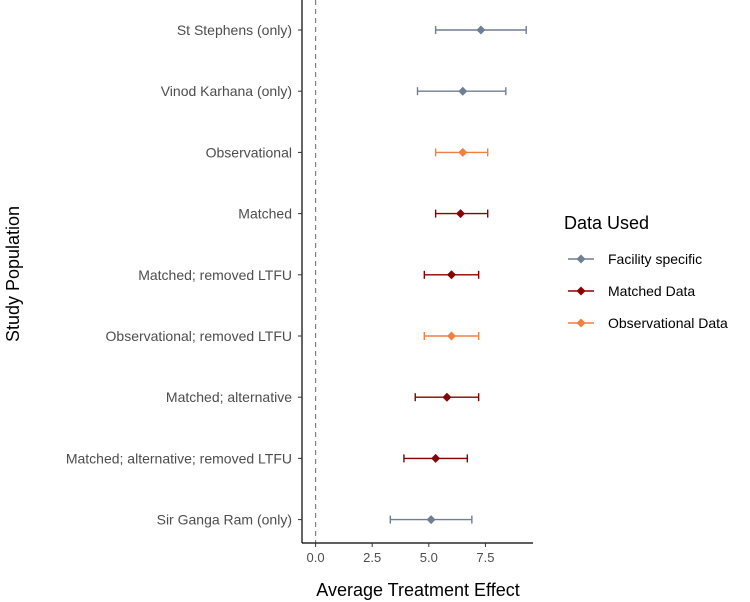 This screenshot has height=602, width=750. What do you see at coordinates (199, 336) in the screenshot?
I see `y-tick-label: Observational; removed LTFU` at bounding box center [199, 336].